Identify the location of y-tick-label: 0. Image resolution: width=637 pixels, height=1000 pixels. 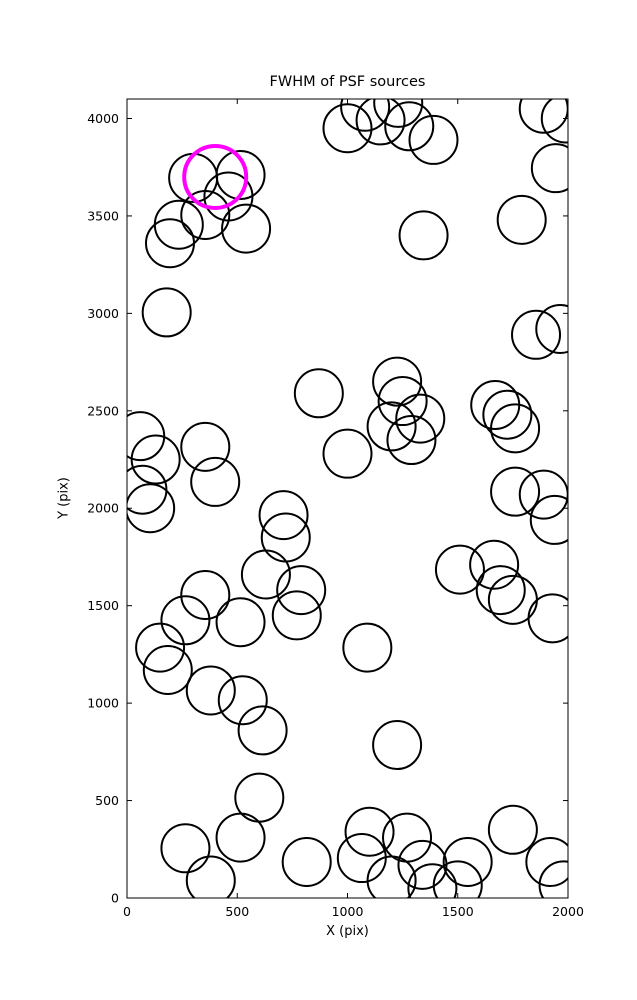
(115, 898).